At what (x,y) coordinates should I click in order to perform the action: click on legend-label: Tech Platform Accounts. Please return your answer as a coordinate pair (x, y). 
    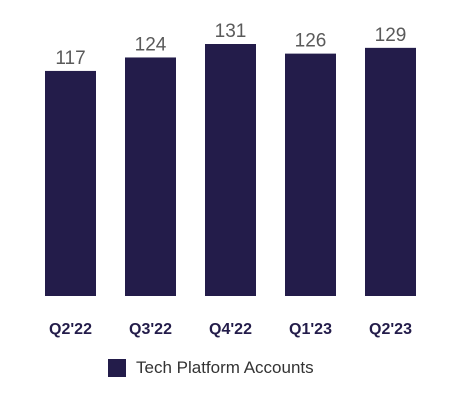
    Looking at the image, I should click on (225, 367).